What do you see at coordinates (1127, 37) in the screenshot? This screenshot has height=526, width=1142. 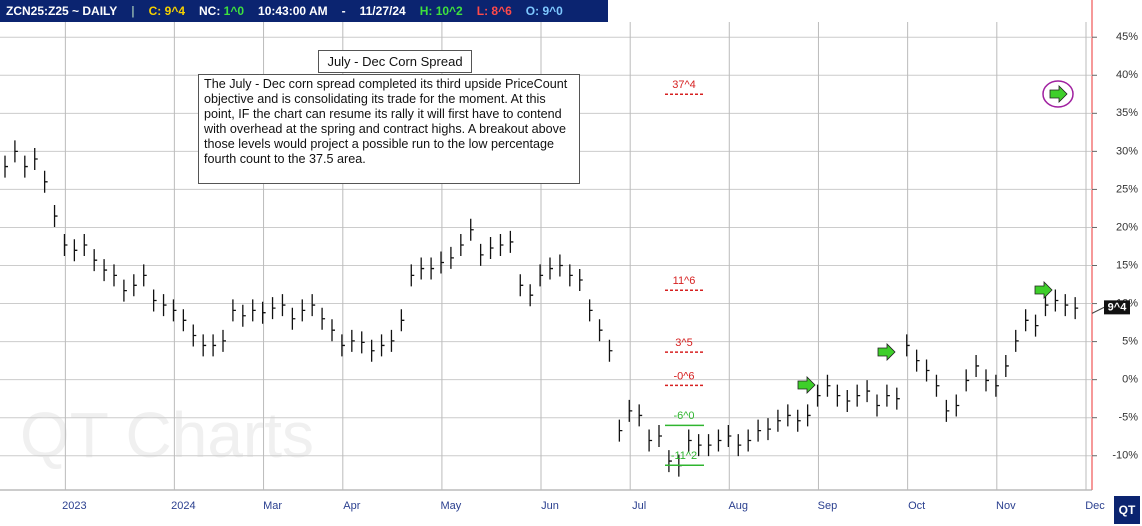 I see `y-tick-label: 45%` at bounding box center [1127, 37].